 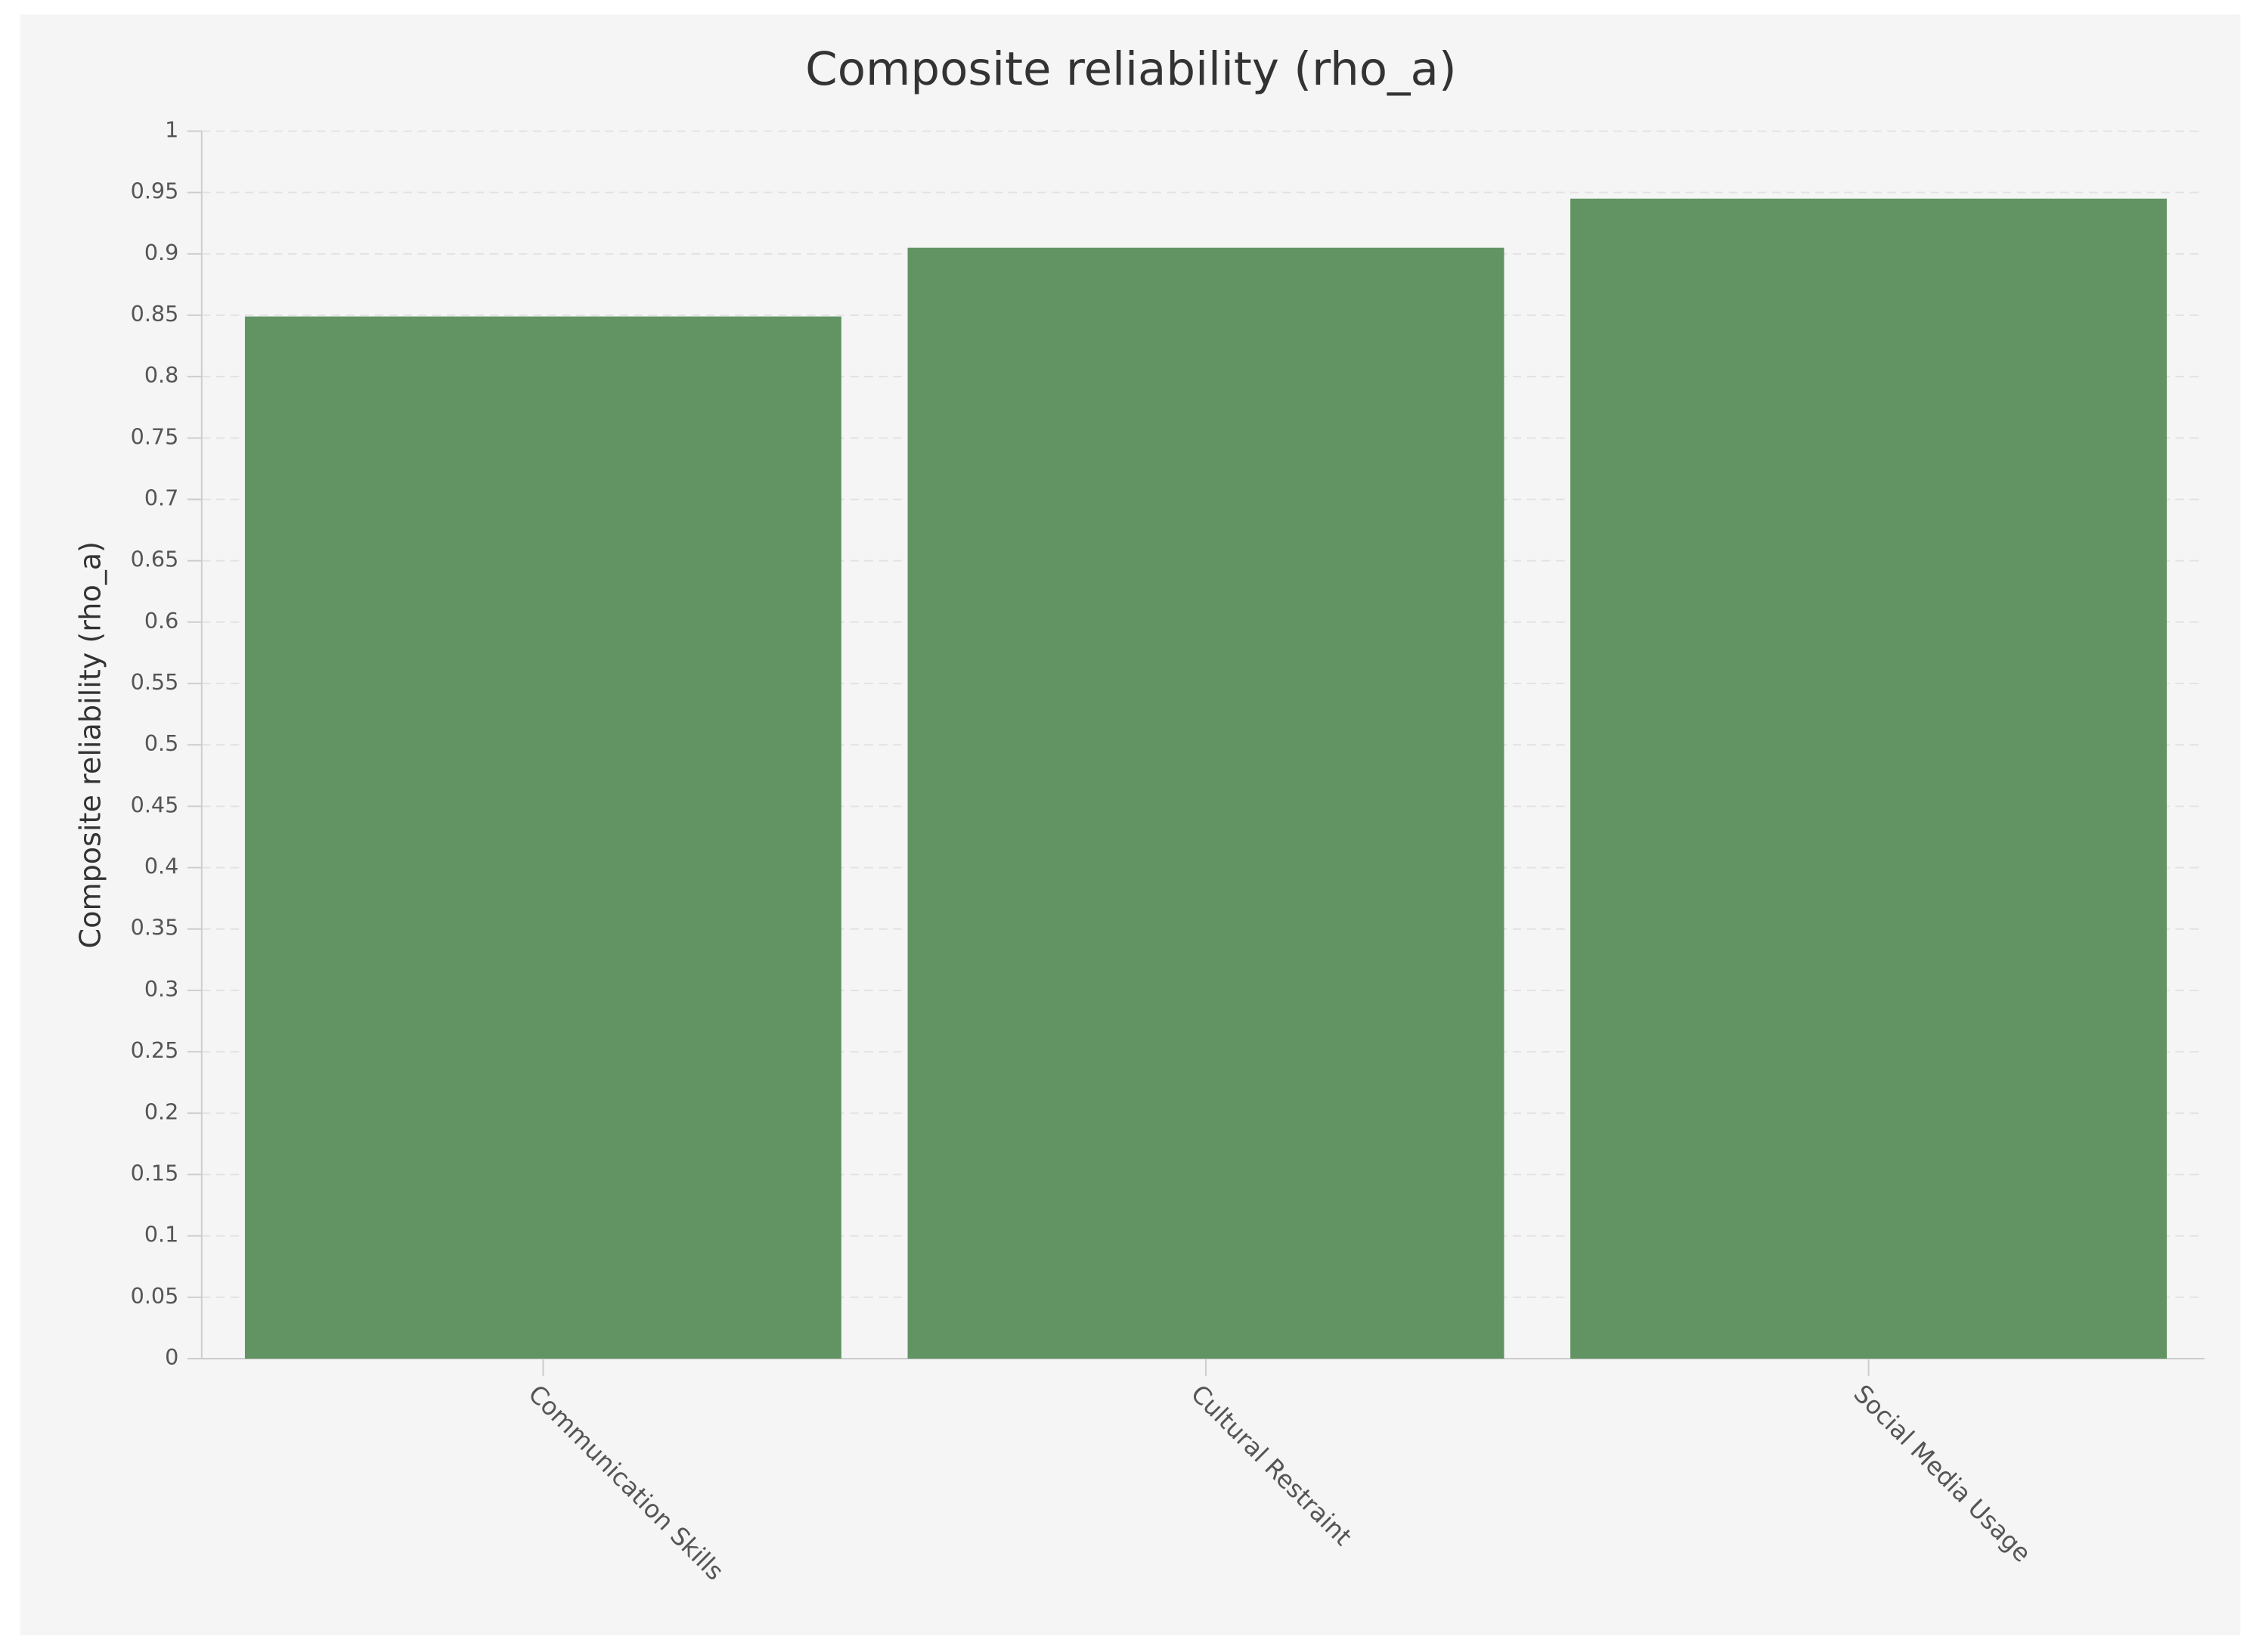 What do you see at coordinates (155, 436) in the screenshot?
I see `y-tick-label: 0.75` at bounding box center [155, 436].